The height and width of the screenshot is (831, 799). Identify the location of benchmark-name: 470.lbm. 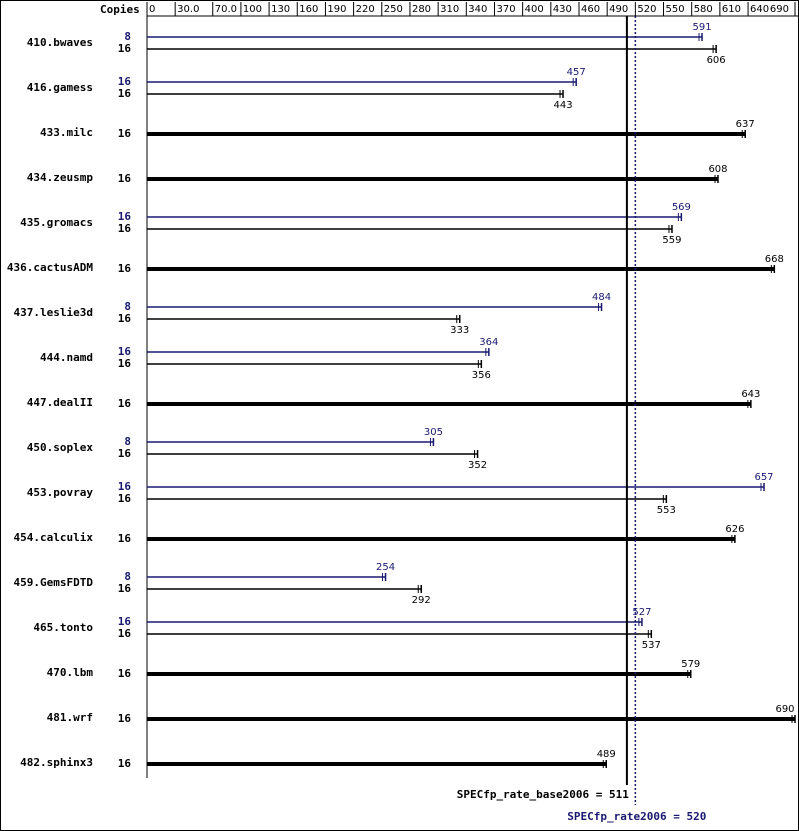
(70, 672).